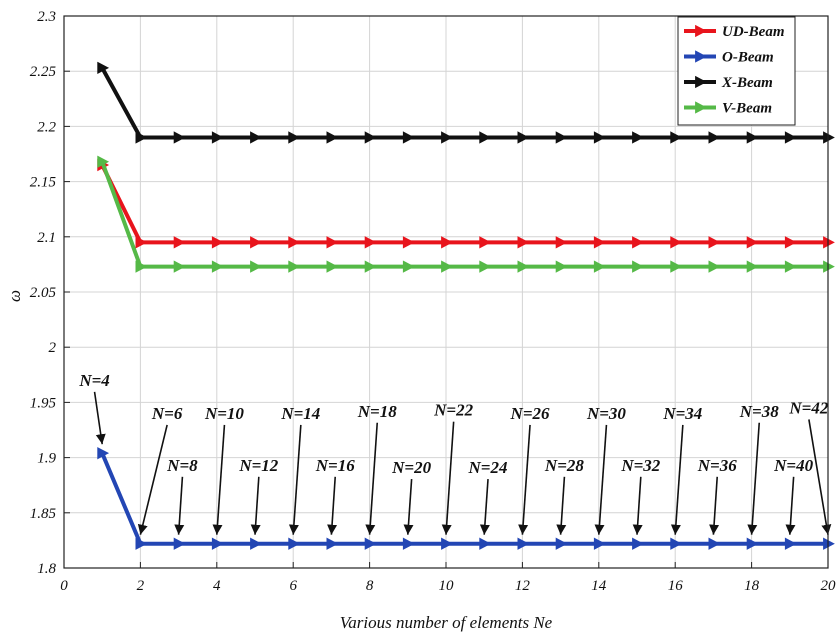 The width and height of the screenshot is (836, 639). I want to click on legend-label: X-Beam, so click(747, 83).